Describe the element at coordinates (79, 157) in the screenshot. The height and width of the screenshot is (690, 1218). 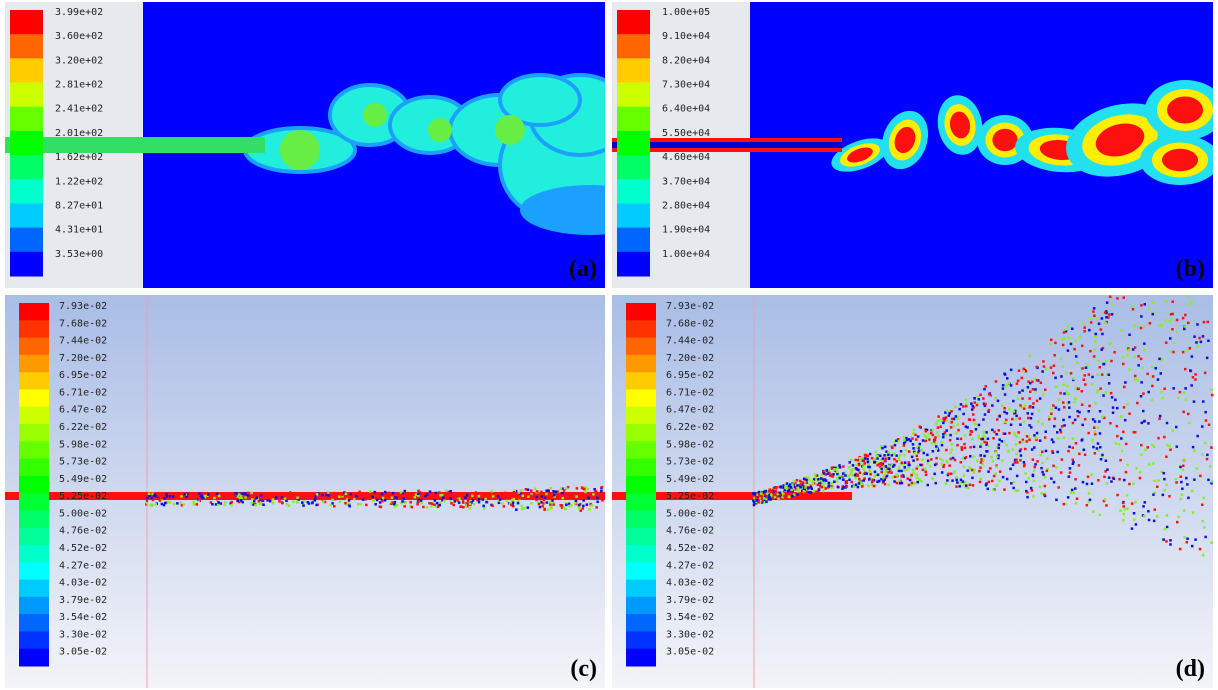
I see `colorbar-label: 1.62e+02` at that location.